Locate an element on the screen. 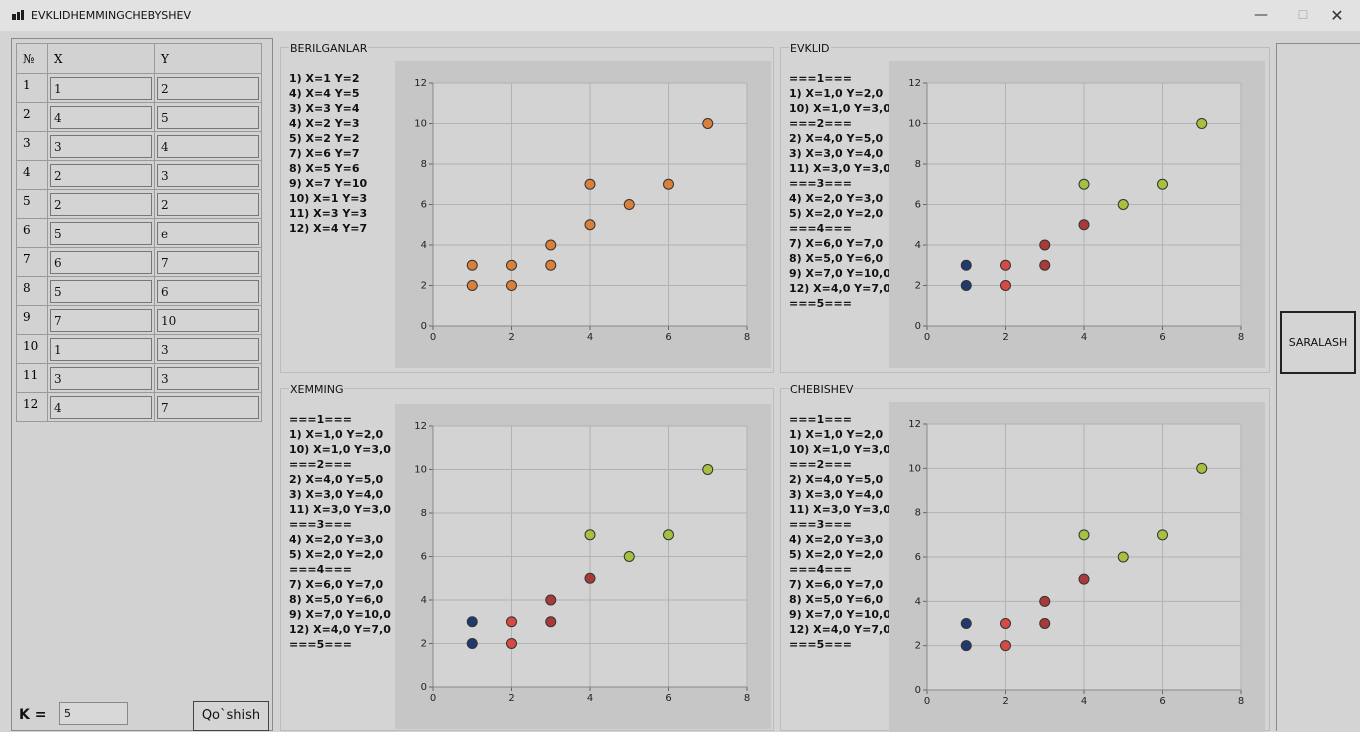 The image size is (1360, 732). list-item: 4) X=2,0 Y=3,0 is located at coordinates (336, 539).